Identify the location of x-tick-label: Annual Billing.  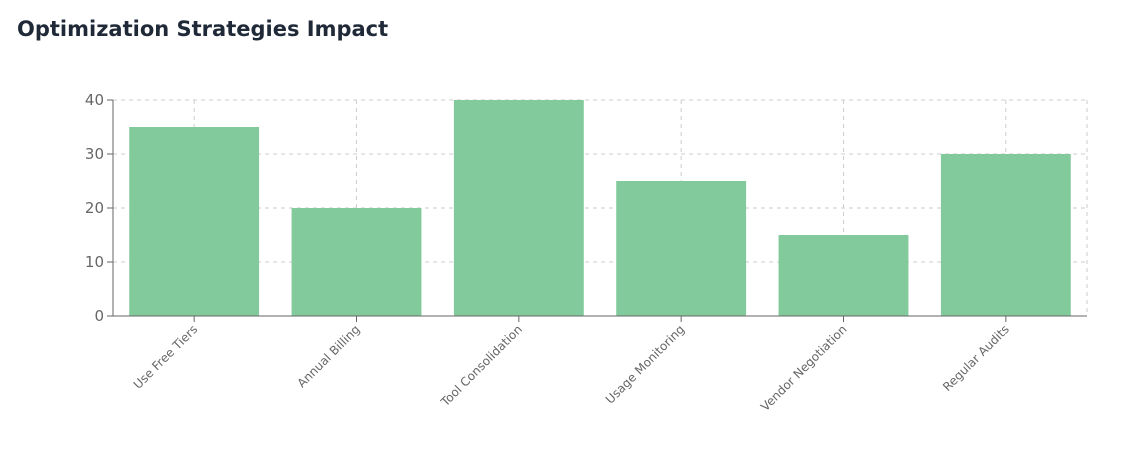
(329, 356).